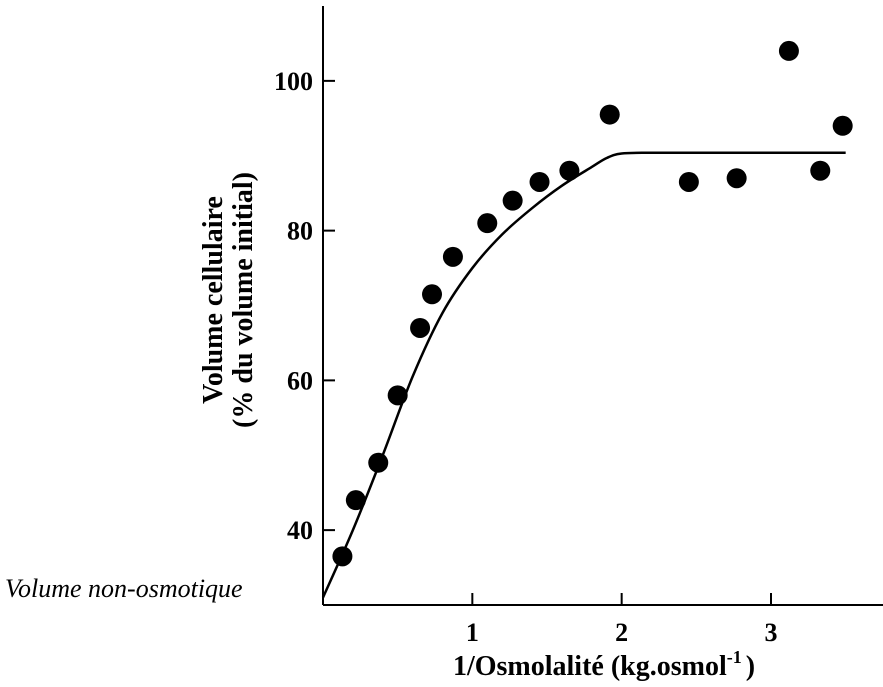  I want to click on y-tick-label: 100, so click(293, 81).